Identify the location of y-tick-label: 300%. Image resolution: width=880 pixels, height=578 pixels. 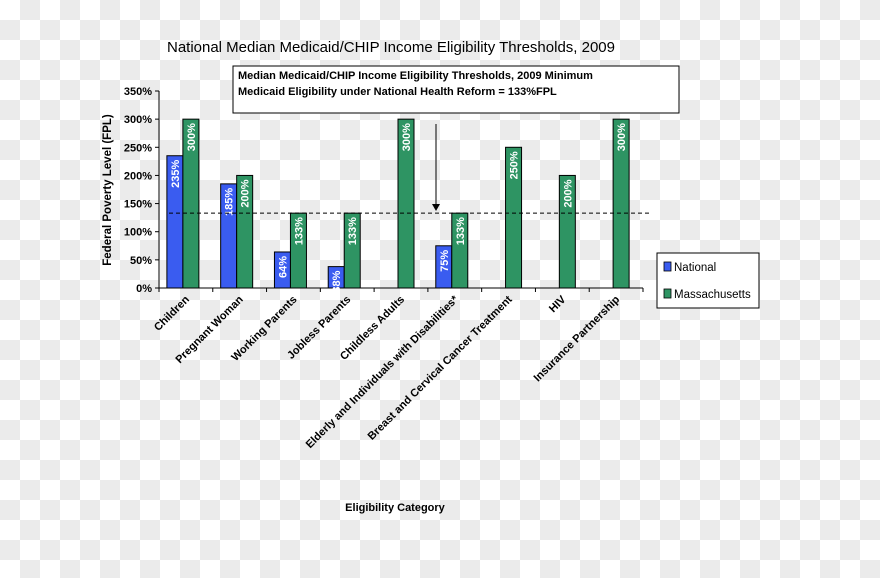
(138, 120).